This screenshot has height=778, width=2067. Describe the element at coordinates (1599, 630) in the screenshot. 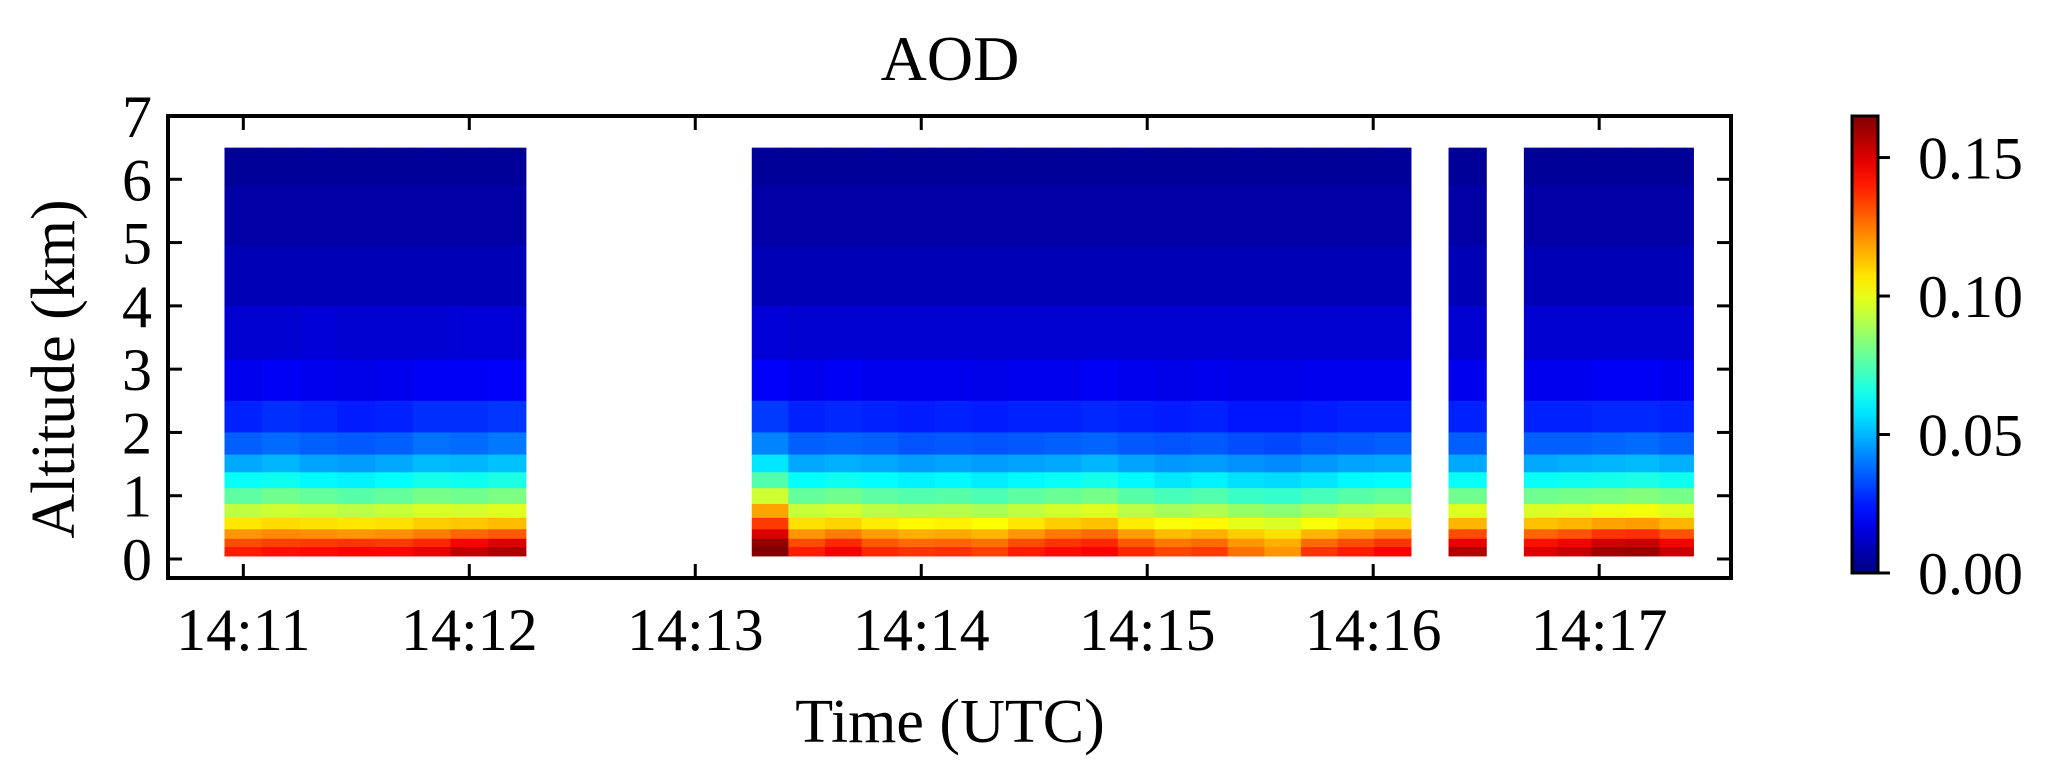

I see `x-tick-label: 14:17` at that location.